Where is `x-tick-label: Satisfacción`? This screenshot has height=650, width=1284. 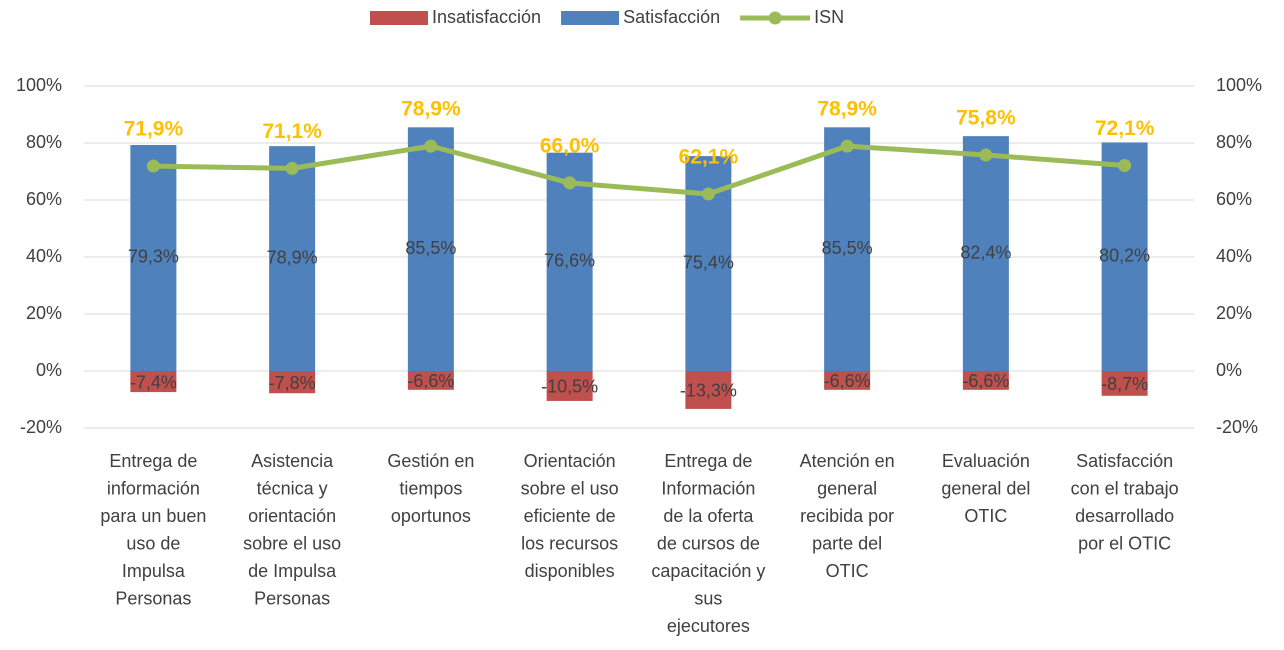
x-tick-label: Satisfacción is located at coordinates (1124, 461).